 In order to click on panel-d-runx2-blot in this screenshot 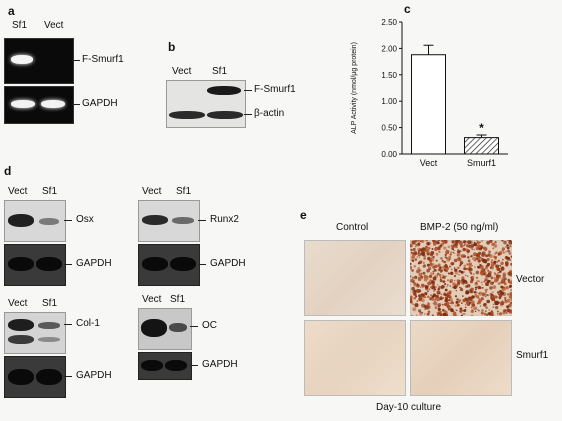, I will do `click(169, 221)`.